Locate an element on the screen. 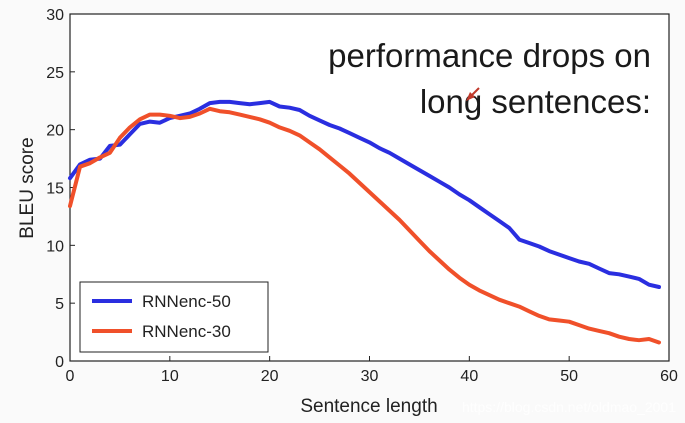 The width and height of the screenshot is (685, 423). x-tick-label: 40 is located at coordinates (469, 376).